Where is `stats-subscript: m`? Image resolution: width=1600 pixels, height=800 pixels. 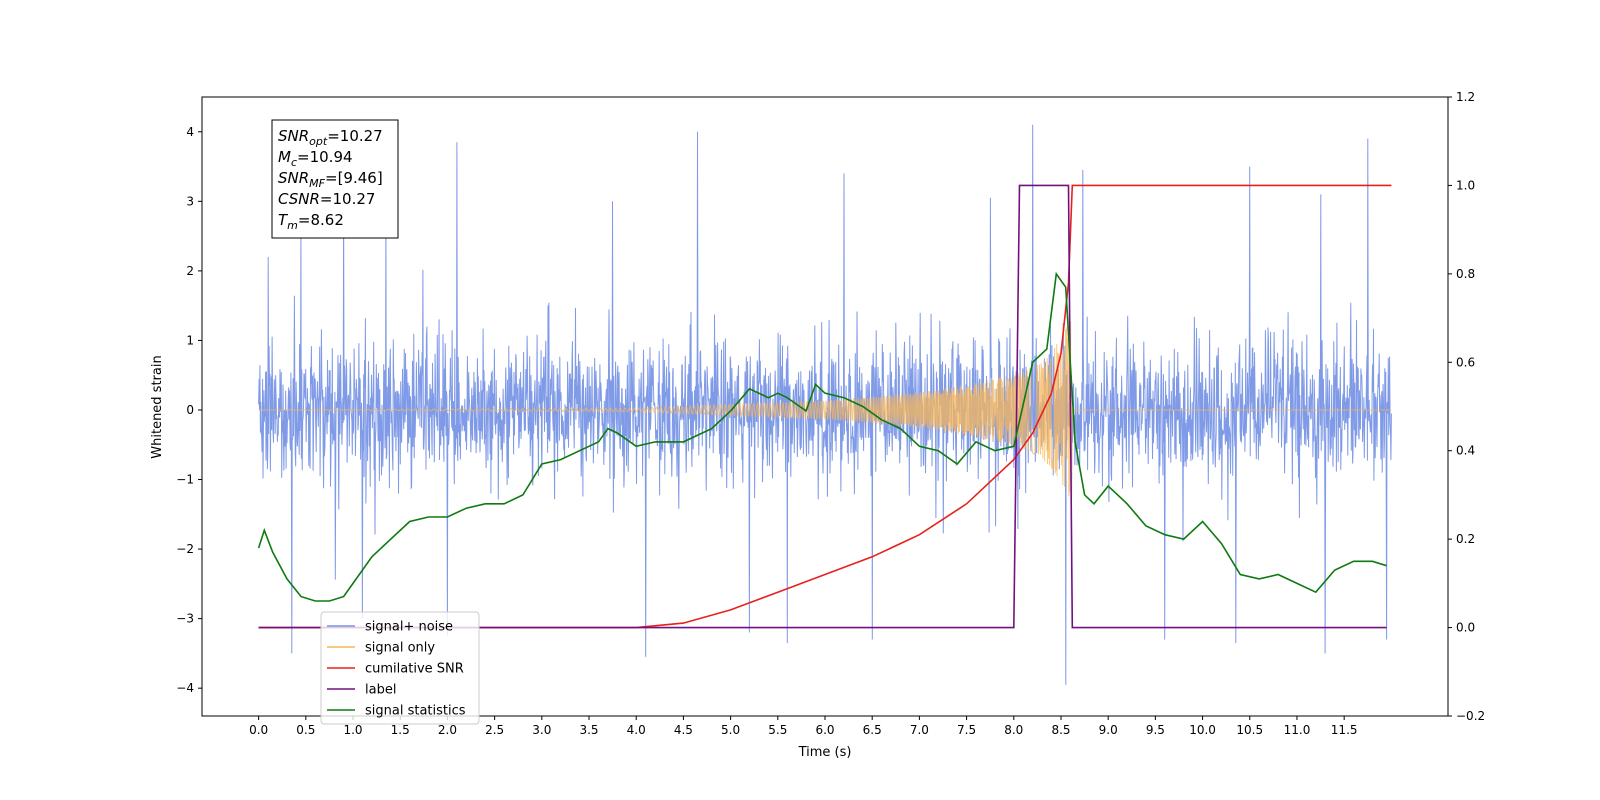
stats-subscript: m is located at coordinates (292, 225).